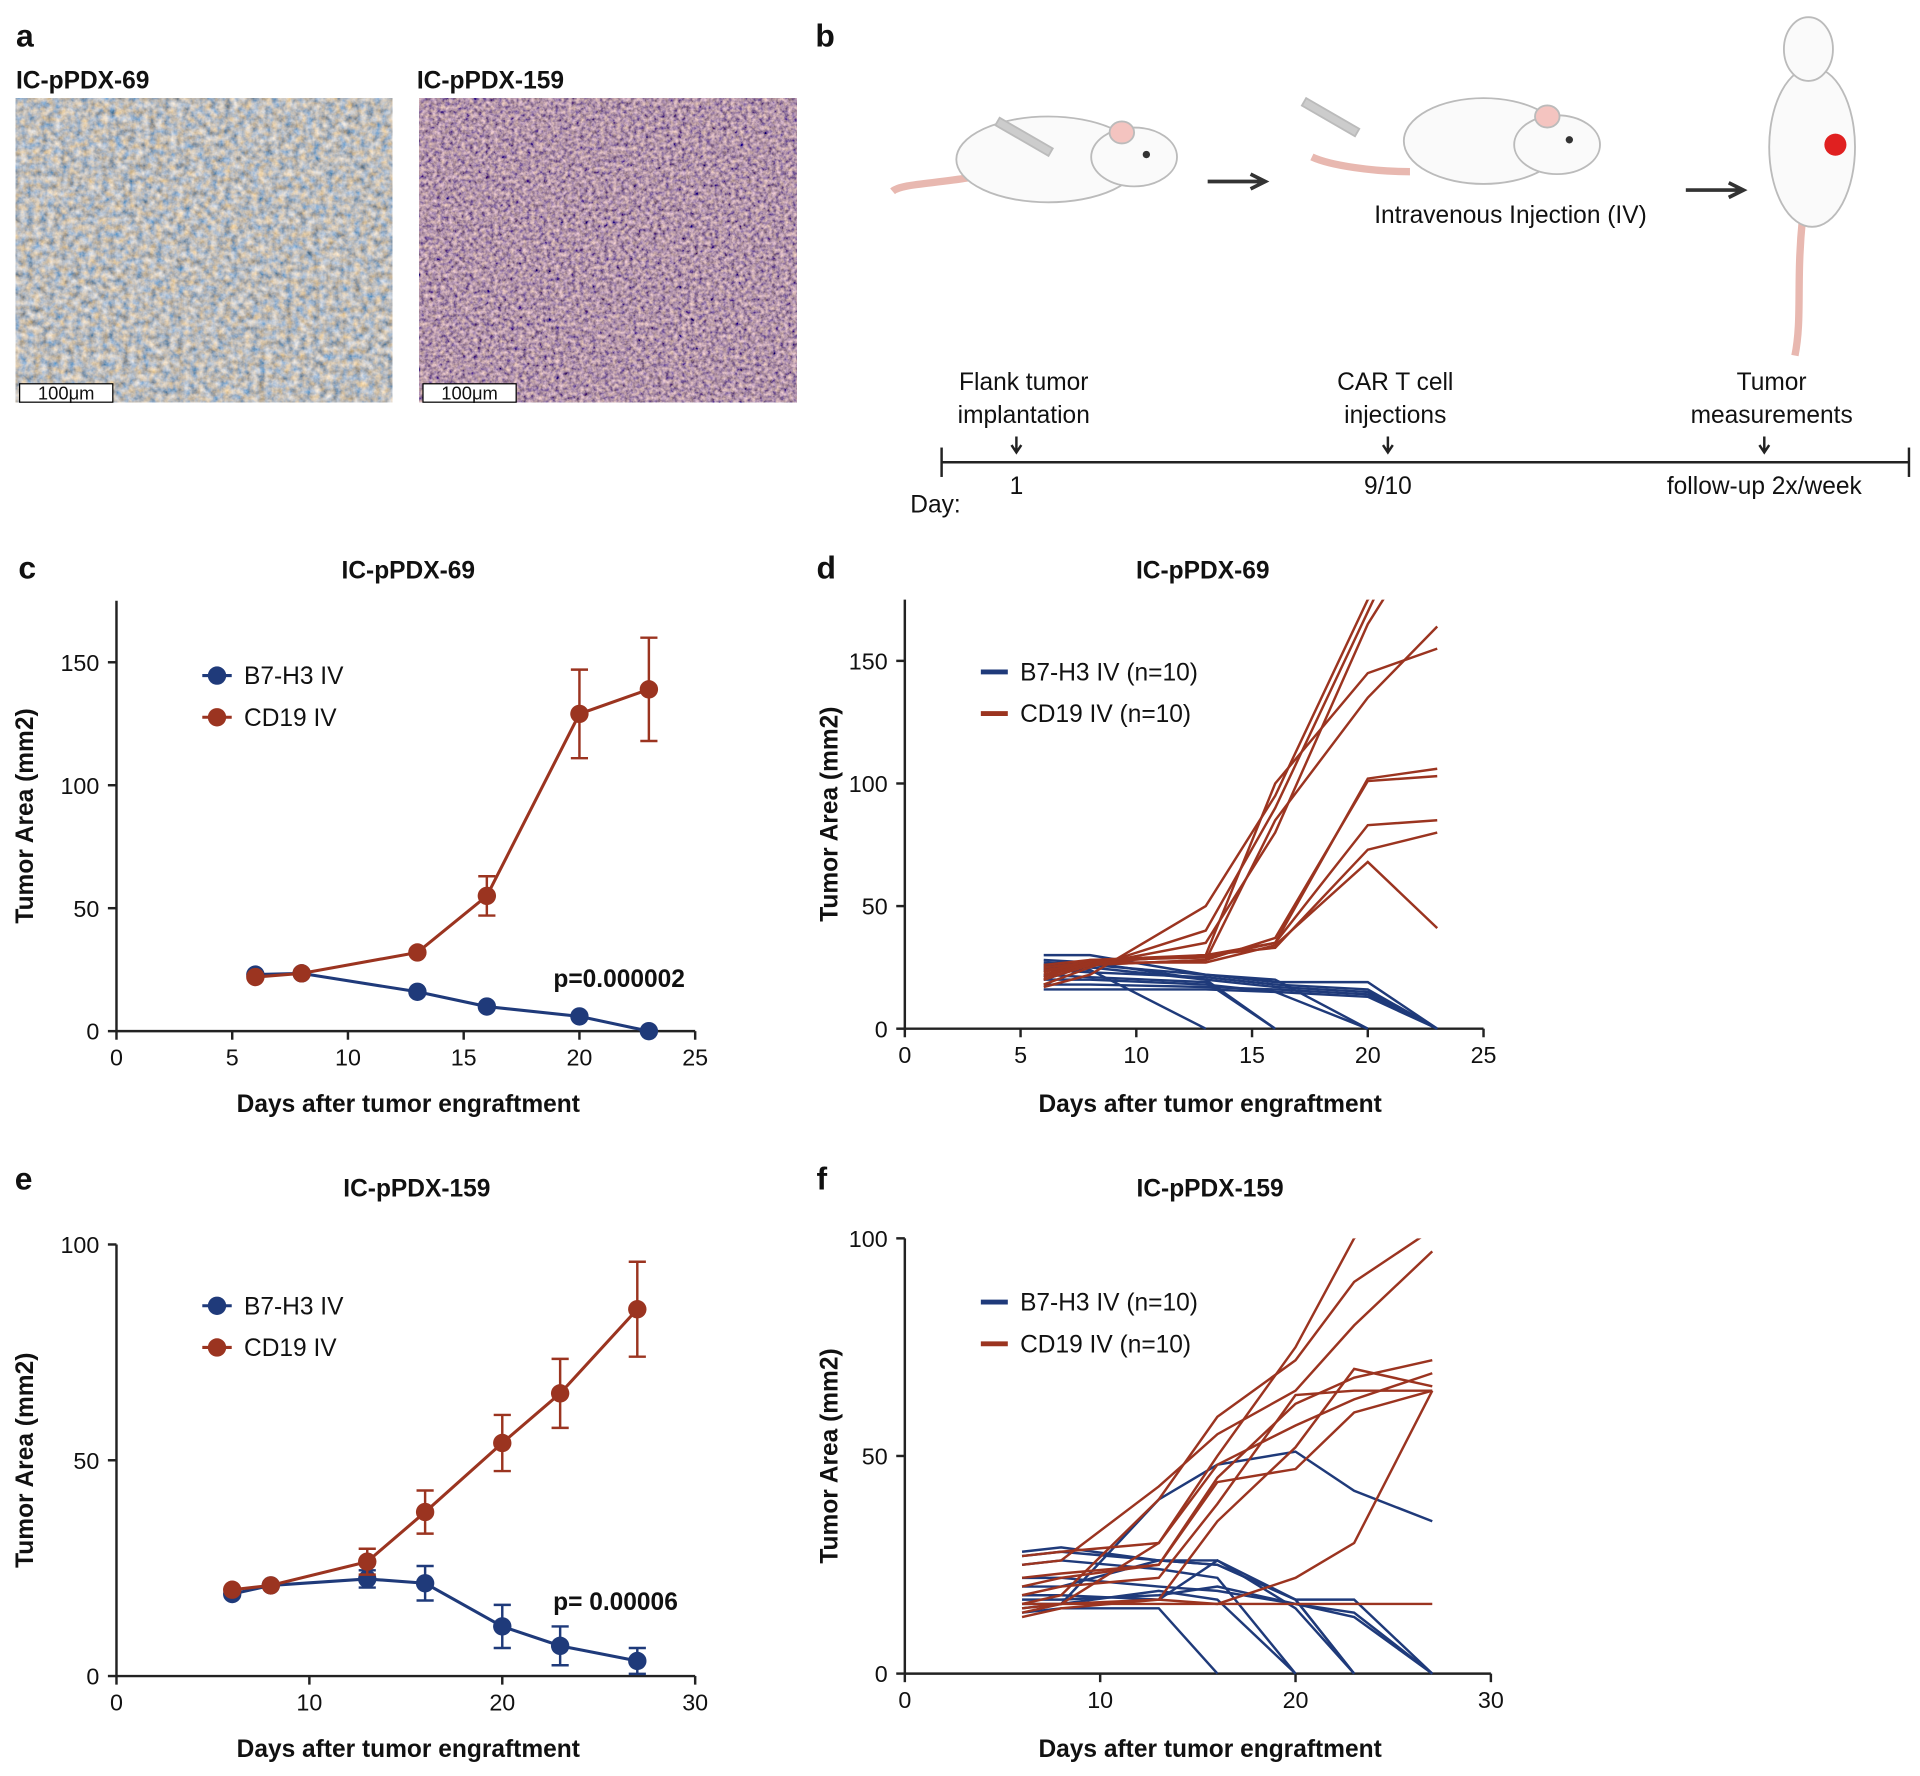 The width and height of the screenshot is (1920, 1776). Describe the element at coordinates (1203, 571) in the screenshot. I see `chart-title: IC-pPDX-69` at that location.